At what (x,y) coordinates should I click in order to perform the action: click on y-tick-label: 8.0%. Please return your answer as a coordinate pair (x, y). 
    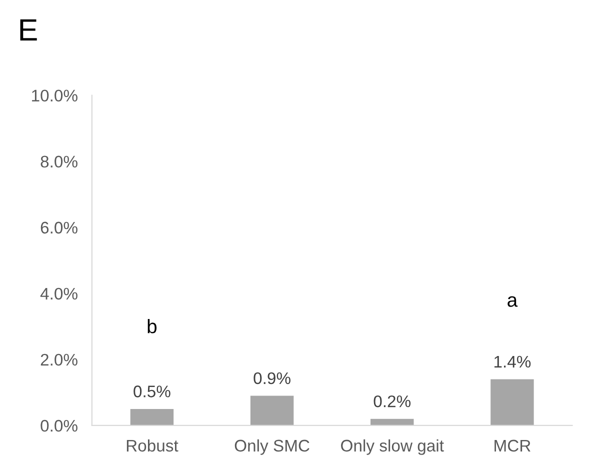
    Looking at the image, I should click on (59, 162).